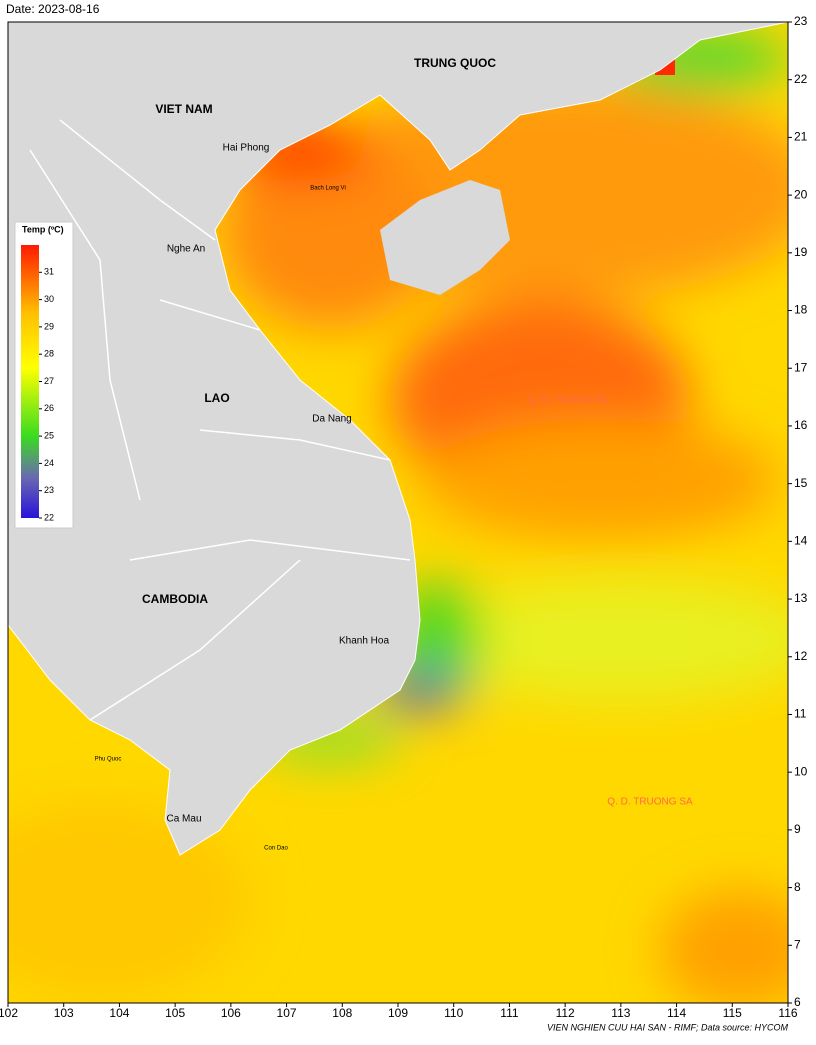 Image resolution: width=816 pixels, height=1045 pixels. What do you see at coordinates (565, 1013) in the screenshot?
I see `x-tick-label: 112` at bounding box center [565, 1013].